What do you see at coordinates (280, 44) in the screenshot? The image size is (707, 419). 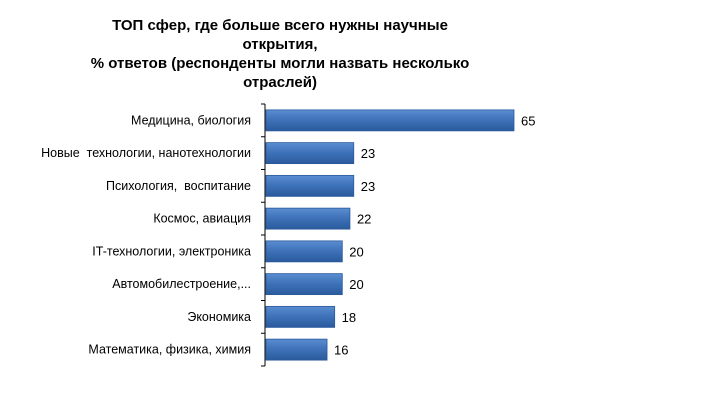 I see `chart-title-line-2: открытия,` at bounding box center [280, 44].